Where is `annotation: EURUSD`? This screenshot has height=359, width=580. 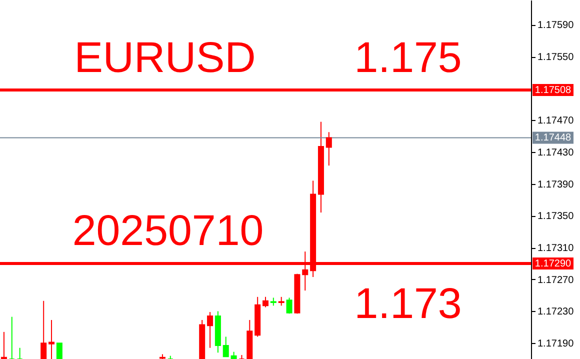 annotation: EURUSD is located at coordinates (165, 58).